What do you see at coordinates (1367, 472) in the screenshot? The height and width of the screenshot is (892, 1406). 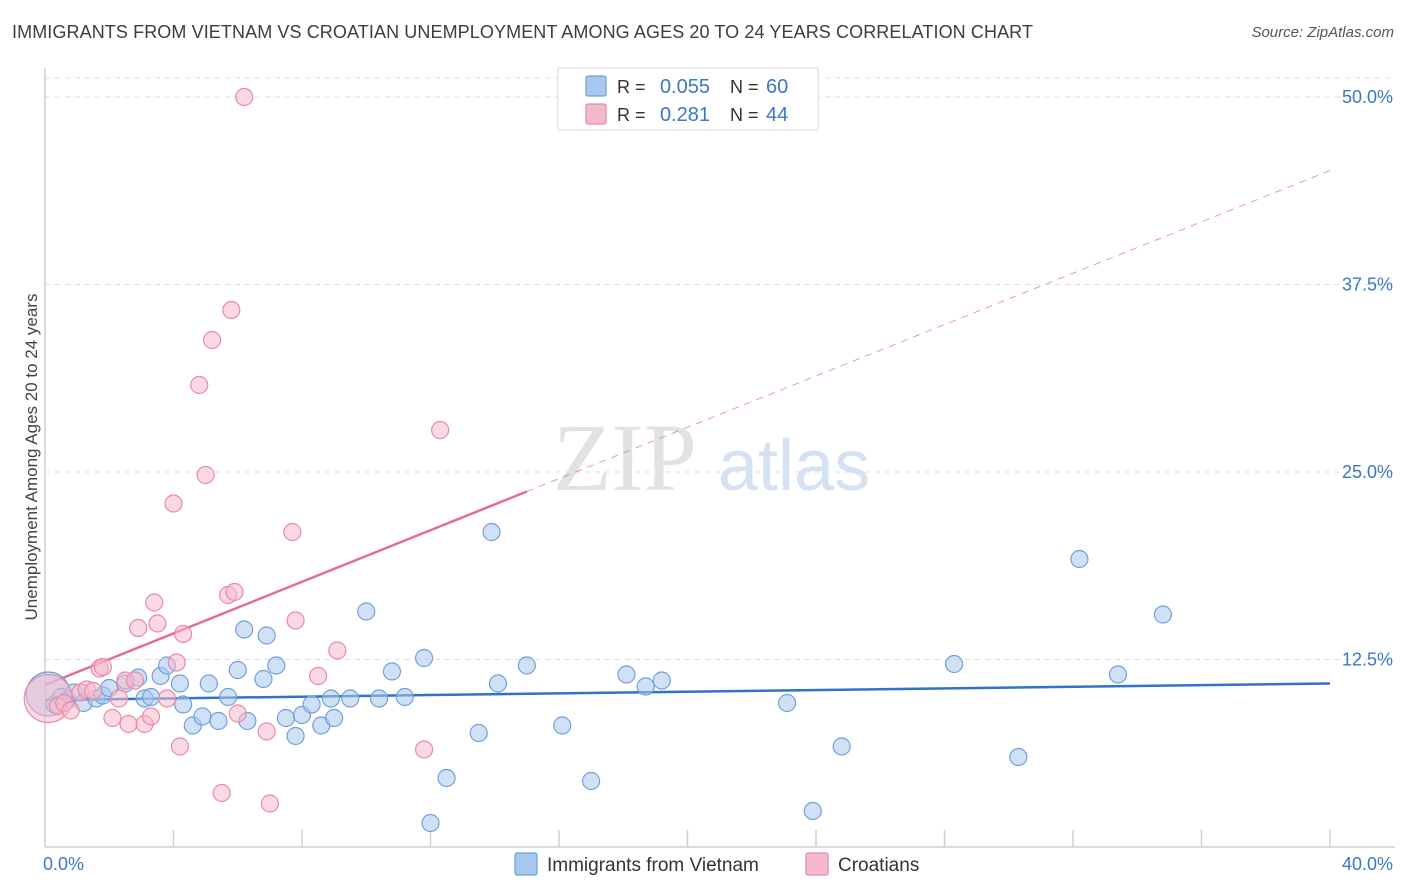 I see `y-tick-label: 25.0%` at bounding box center [1367, 472].